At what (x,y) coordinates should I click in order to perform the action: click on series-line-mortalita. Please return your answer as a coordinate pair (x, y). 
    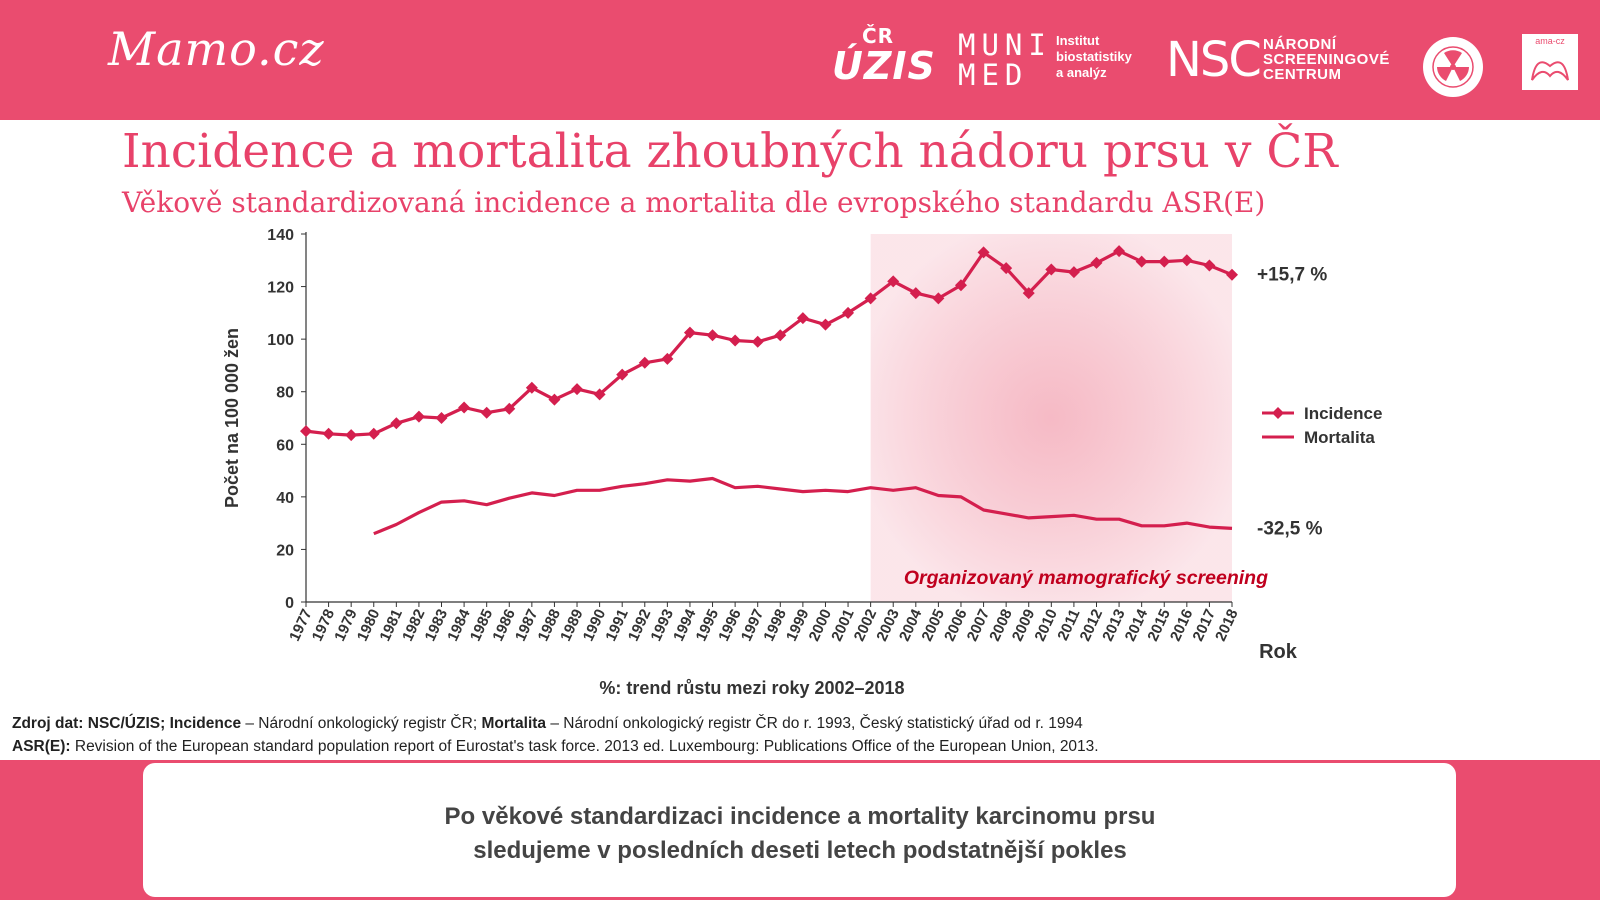
    Looking at the image, I should click on (803, 506).